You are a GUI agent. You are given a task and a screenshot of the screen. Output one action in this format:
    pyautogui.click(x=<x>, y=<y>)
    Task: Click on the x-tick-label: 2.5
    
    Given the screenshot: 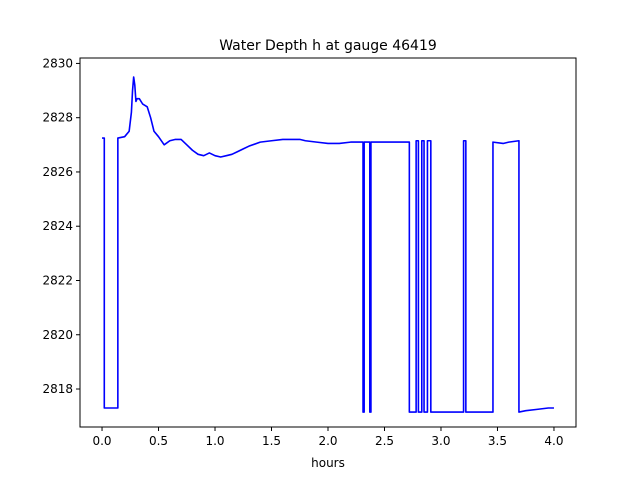 What is the action you would take?
    pyautogui.click(x=384, y=441)
    